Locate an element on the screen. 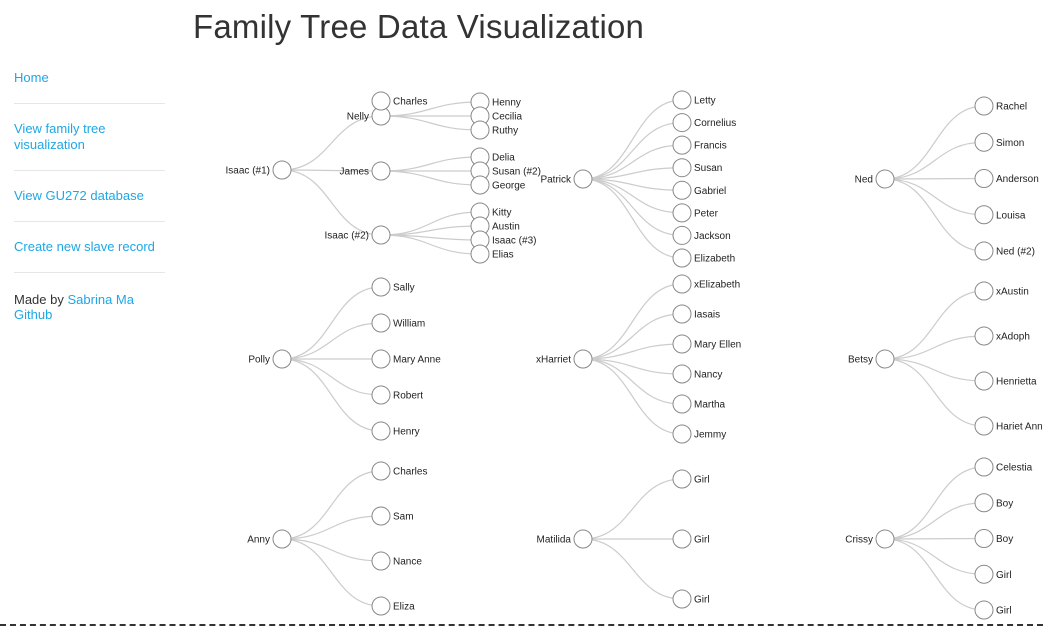 Image resolution: width=1043 pixels, height=626 pixels. author-link: Sabrina Ma is located at coordinates (100, 299).